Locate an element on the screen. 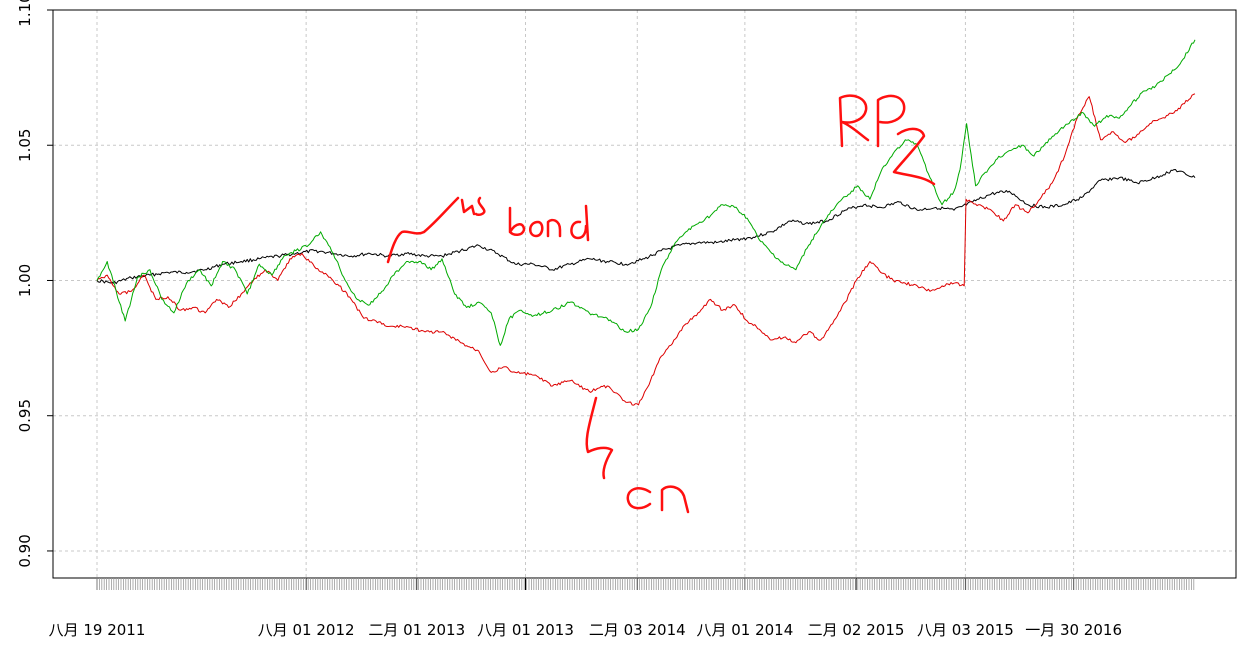  y-tick-label: 1.05 is located at coordinates (25, 145).